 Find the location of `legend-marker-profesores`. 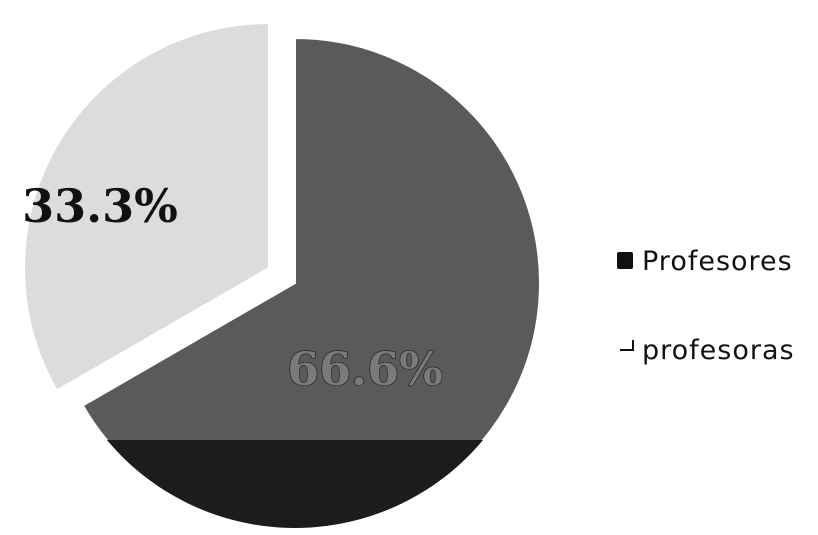

legend-marker-profesores is located at coordinates (625, 260).